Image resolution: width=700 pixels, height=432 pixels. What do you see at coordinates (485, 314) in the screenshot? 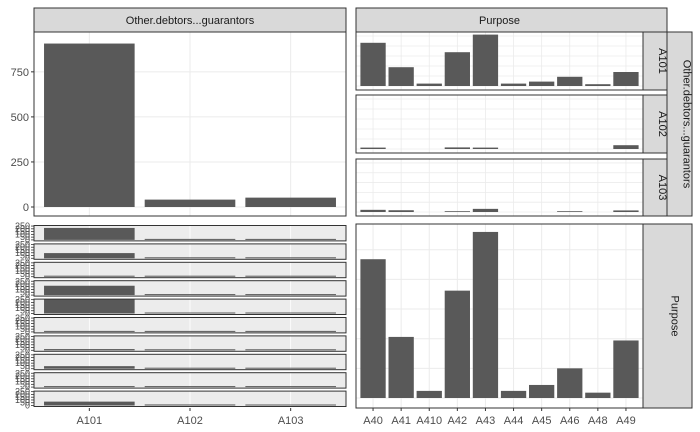
I see `bar-purpose-A43` at bounding box center [485, 314].